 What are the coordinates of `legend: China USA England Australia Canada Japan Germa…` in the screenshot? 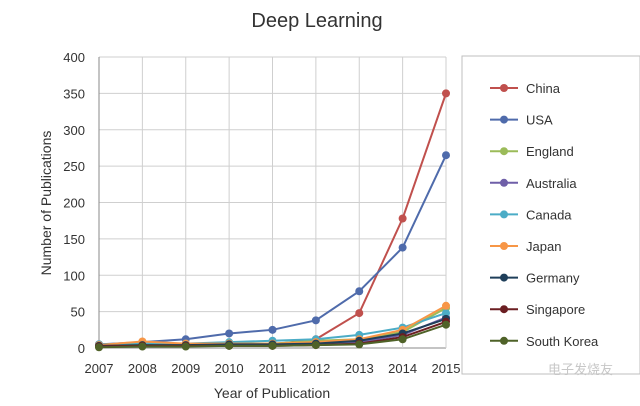 It's located at (544, 215).